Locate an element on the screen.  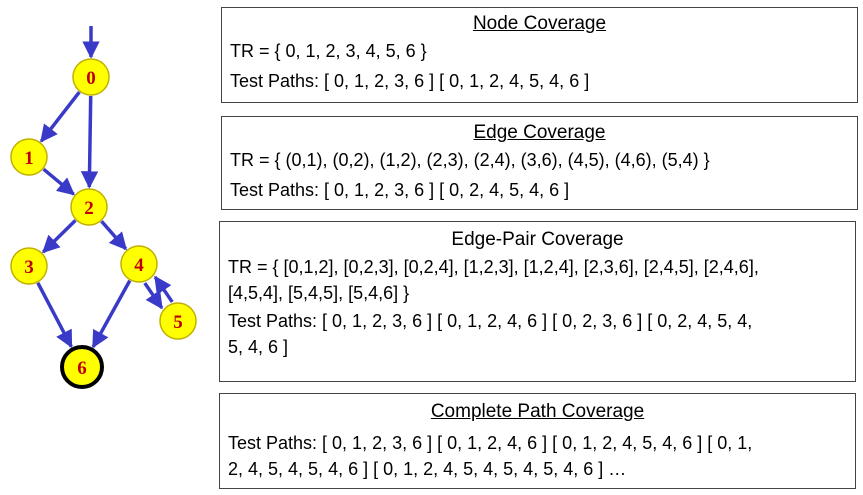
node-6-label: 6 is located at coordinates (82, 368).